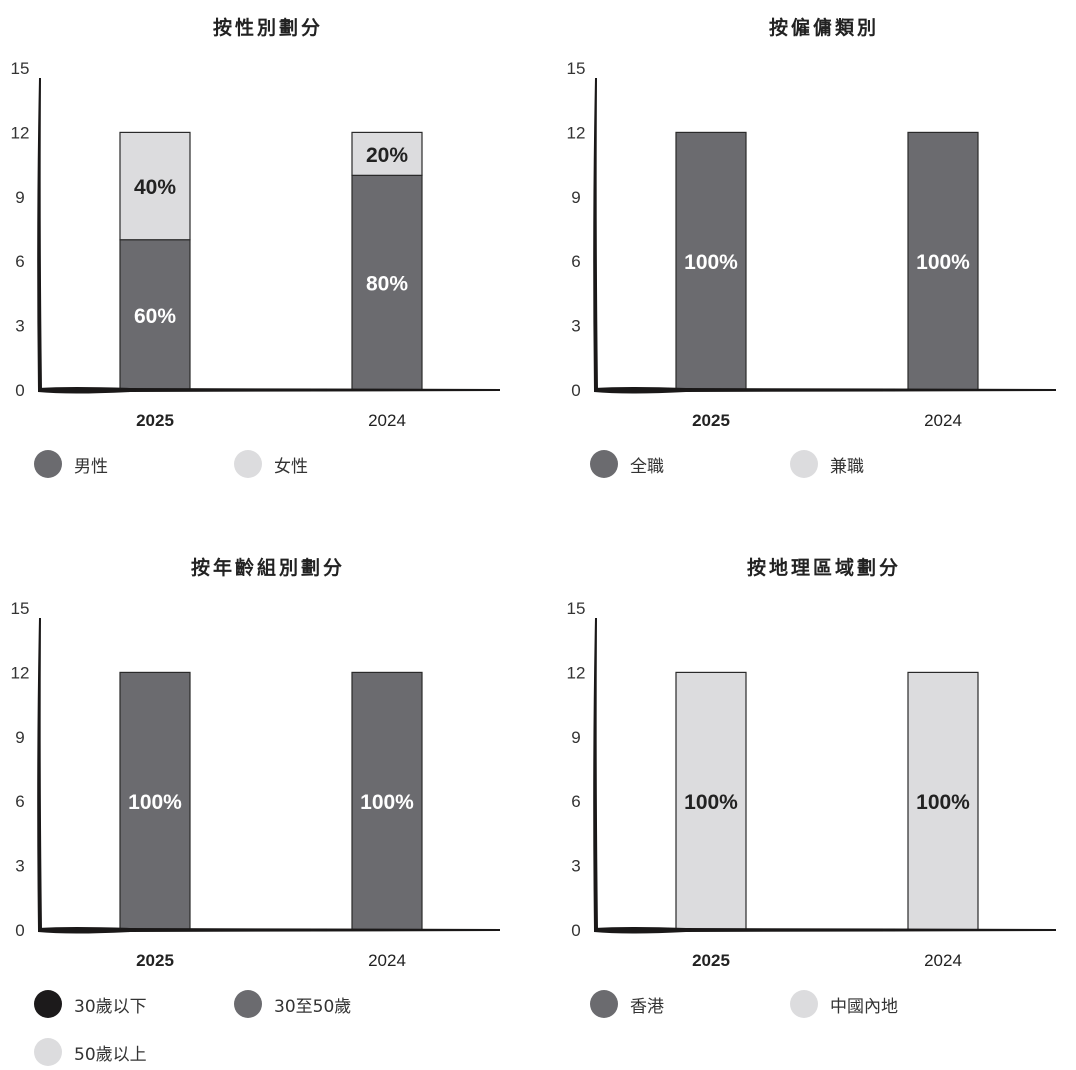  I want to click on legend-label: 中國內地, so click(864, 1006).